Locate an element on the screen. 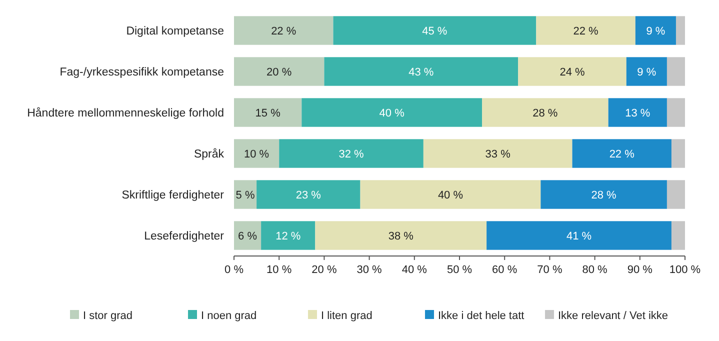  x-tick-label: 10 % is located at coordinates (279, 270).